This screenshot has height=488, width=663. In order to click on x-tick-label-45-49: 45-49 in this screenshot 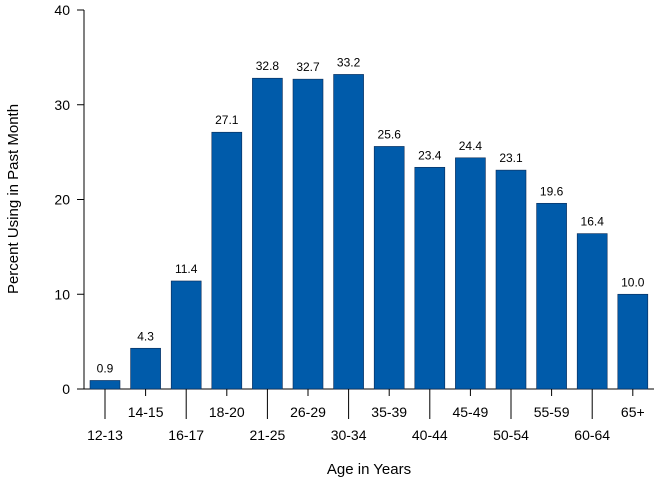, I will do `click(470, 412)`.